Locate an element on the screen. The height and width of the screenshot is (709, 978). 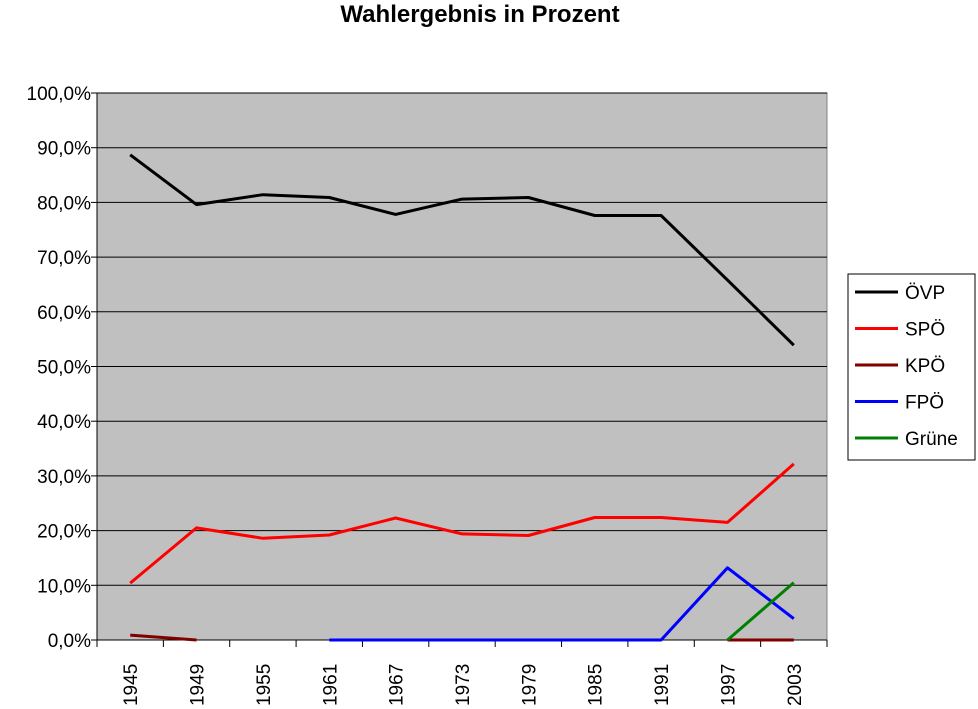
x-tick-label: 2003 is located at coordinates (795, 685).